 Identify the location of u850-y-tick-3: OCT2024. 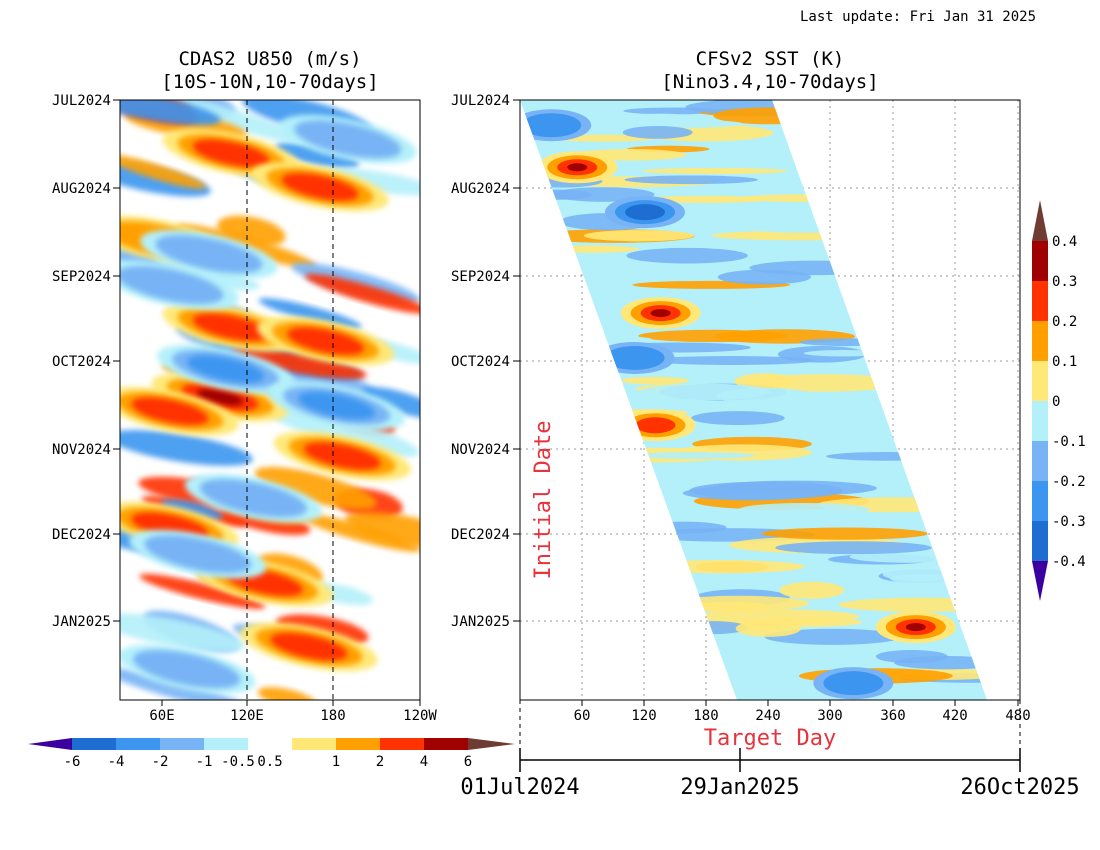
(81, 362).